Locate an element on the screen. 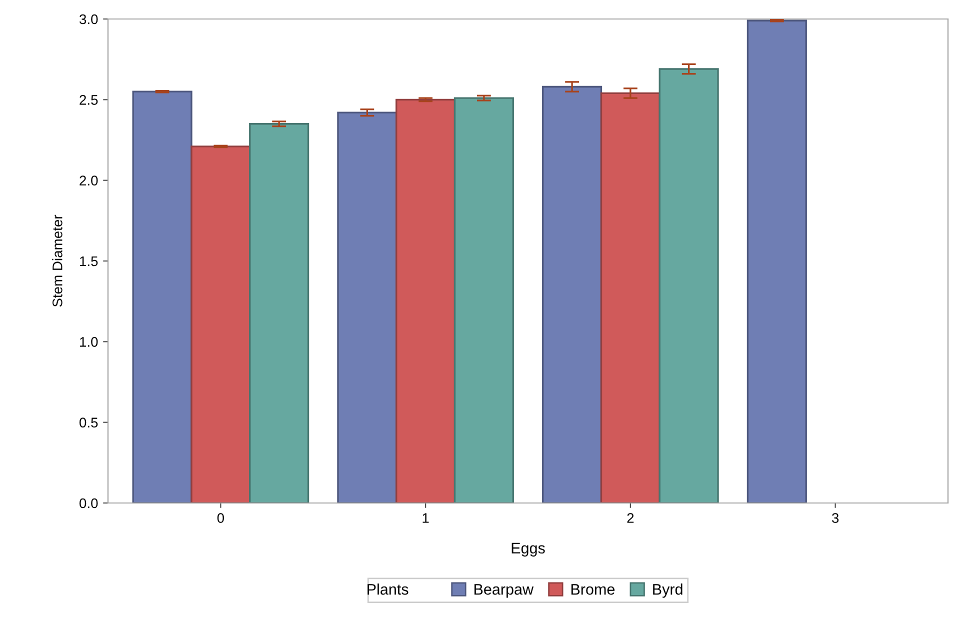 The width and height of the screenshot is (965, 618). x-tick-label: 0 is located at coordinates (220, 518).